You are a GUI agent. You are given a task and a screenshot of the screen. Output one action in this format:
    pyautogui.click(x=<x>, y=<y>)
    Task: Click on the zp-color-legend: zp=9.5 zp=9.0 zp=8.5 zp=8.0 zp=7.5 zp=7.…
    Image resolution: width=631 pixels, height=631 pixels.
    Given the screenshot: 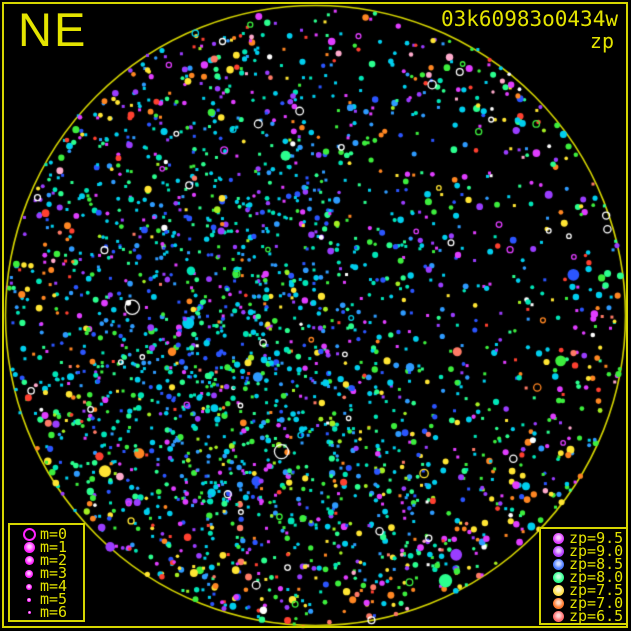 What is the action you would take?
    pyautogui.click(x=583, y=576)
    